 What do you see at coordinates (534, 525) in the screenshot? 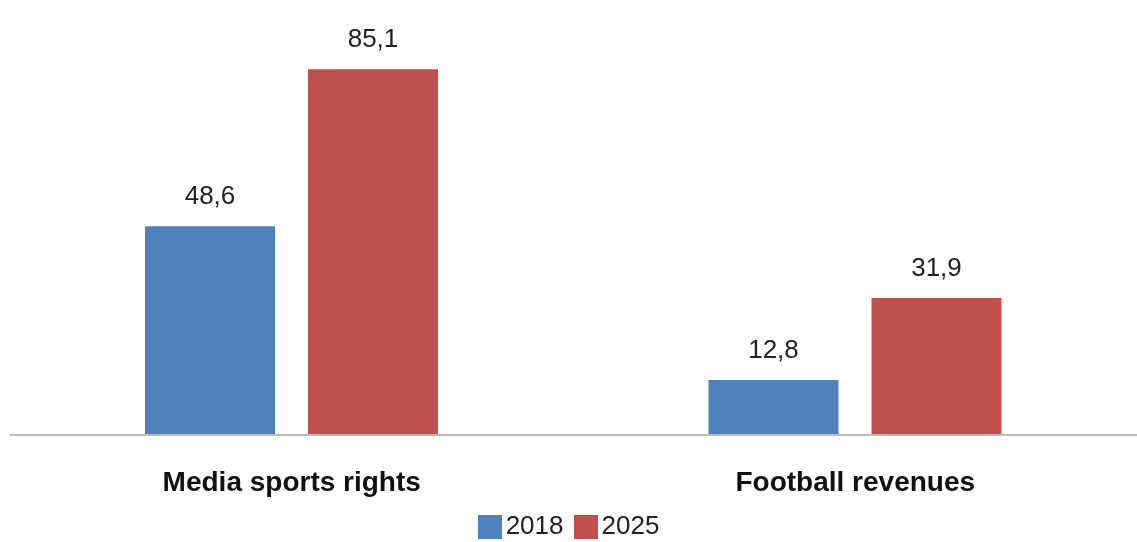
I see `legend-label: 2018` at bounding box center [534, 525].